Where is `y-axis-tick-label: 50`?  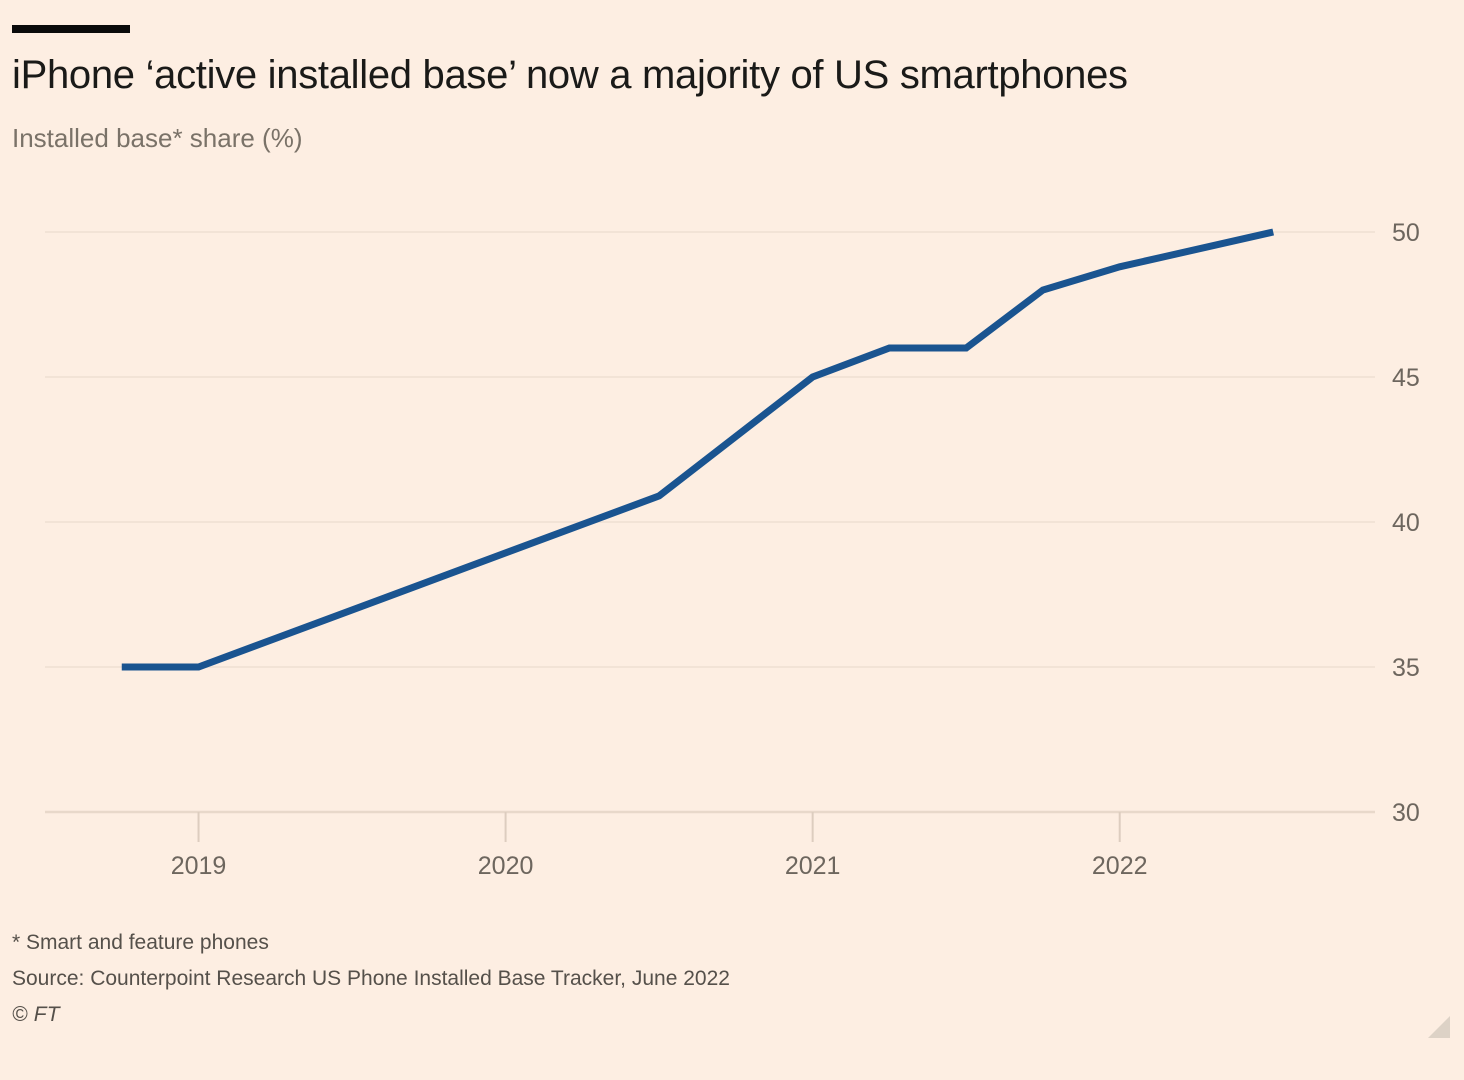
y-axis-tick-label: 50 is located at coordinates (1406, 233).